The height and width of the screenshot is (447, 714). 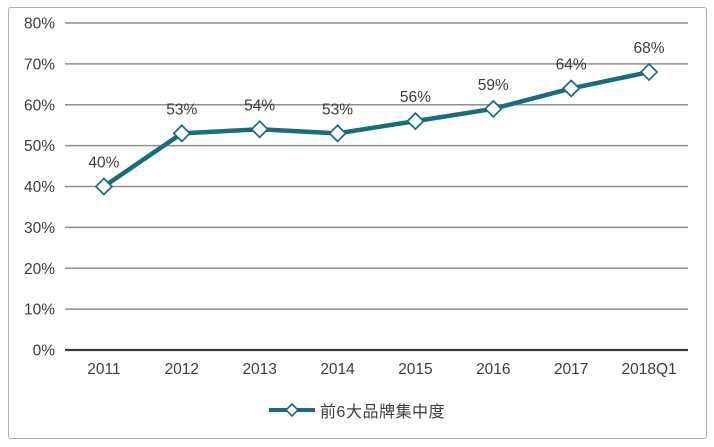 I want to click on y-axis-tick-label: 20%, so click(x=39, y=269).